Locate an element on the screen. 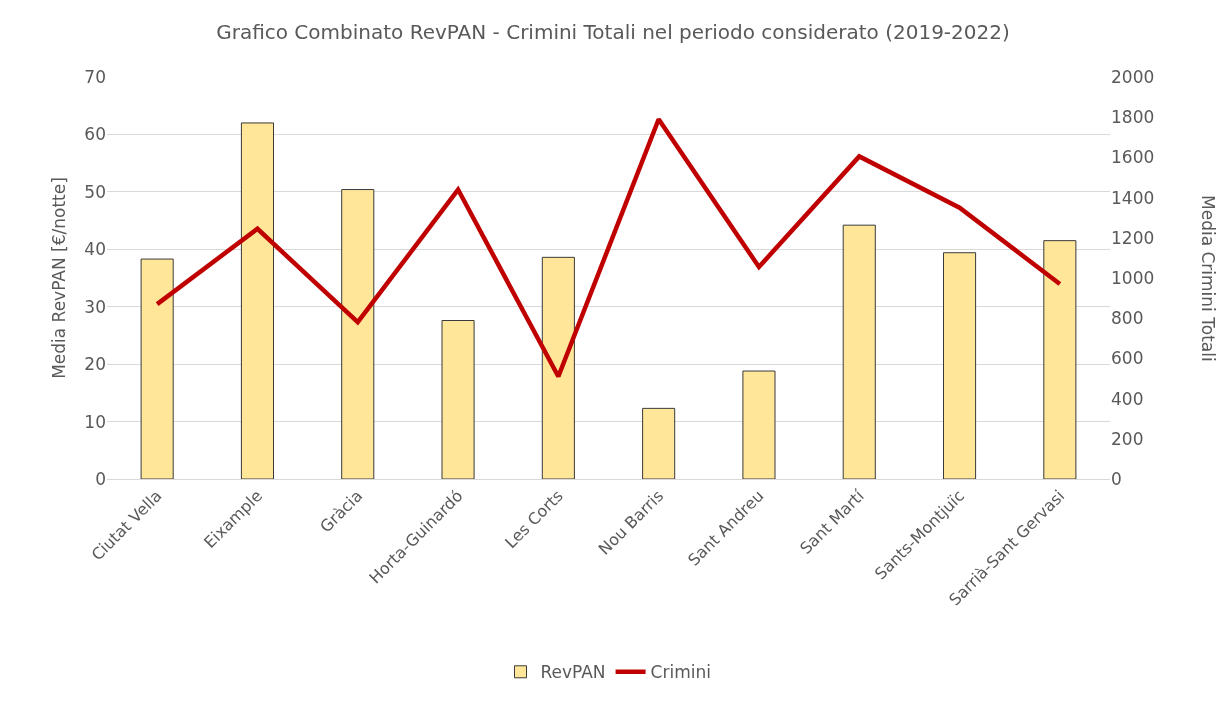  chart-title: Grafico Combinato RevPAN - Crimini Totali nel periodo considerato (2019-2022) is located at coordinates (613, 32).